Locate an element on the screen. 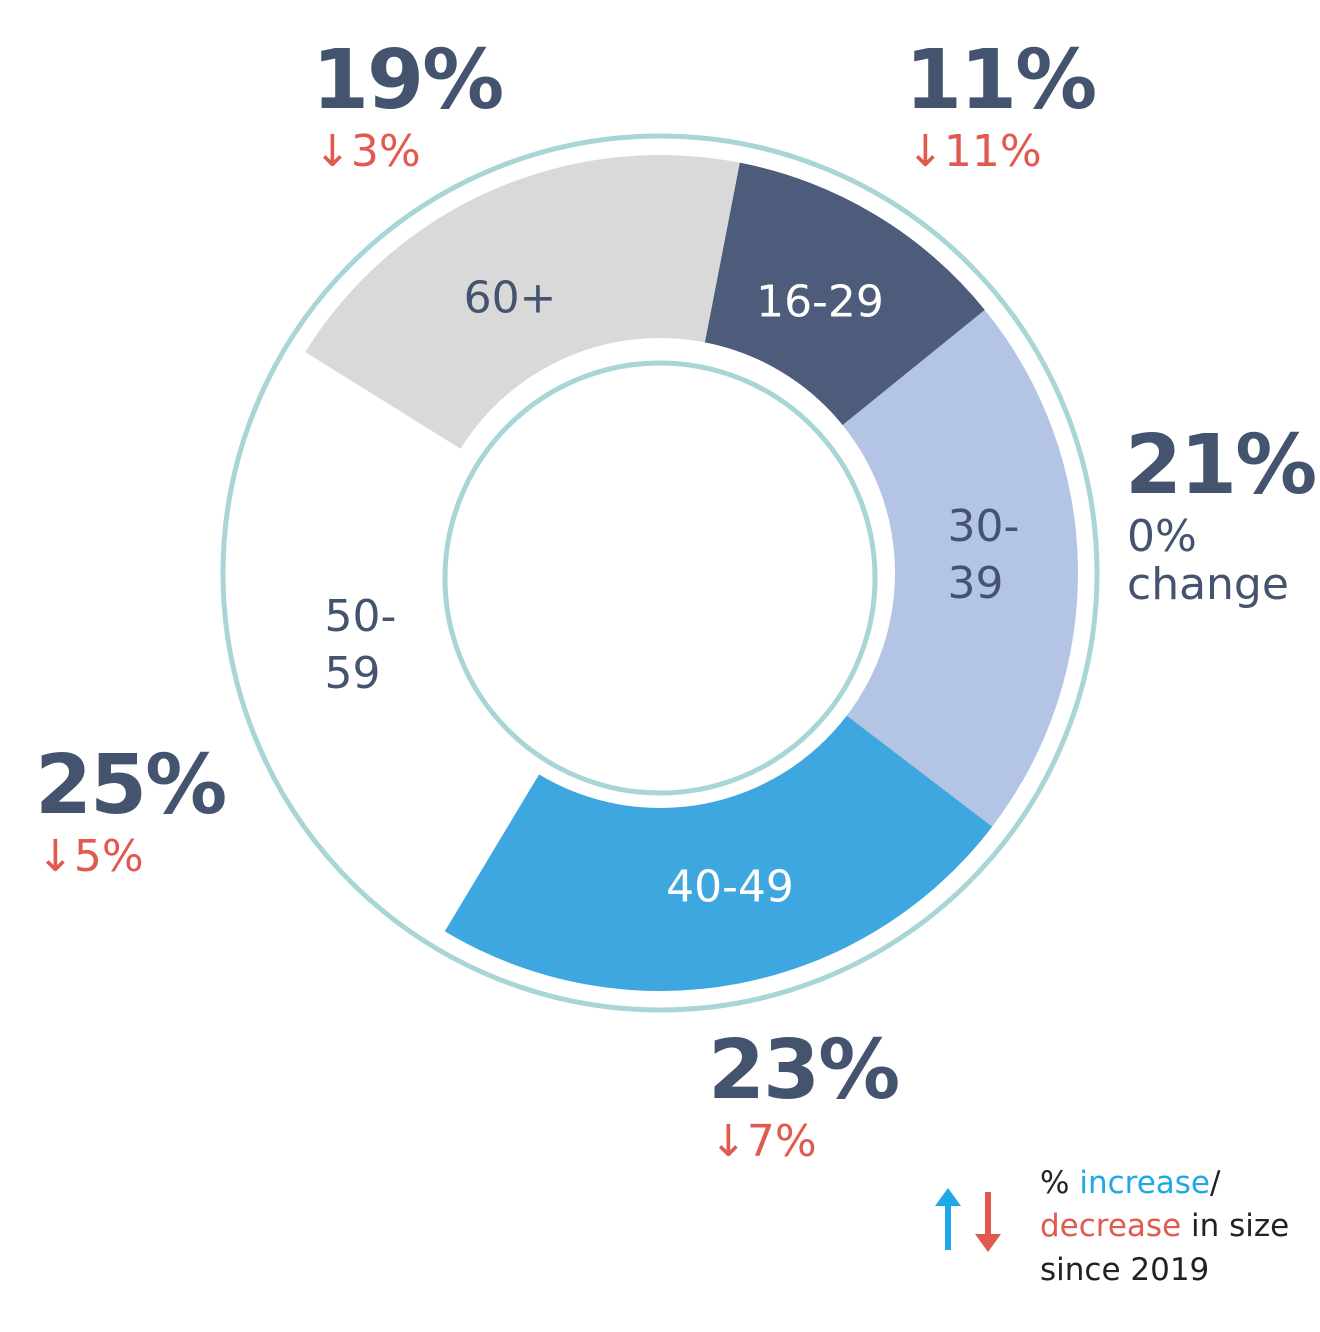 The image size is (1320, 1332). category-label: 50-59 is located at coordinates (360, 644).